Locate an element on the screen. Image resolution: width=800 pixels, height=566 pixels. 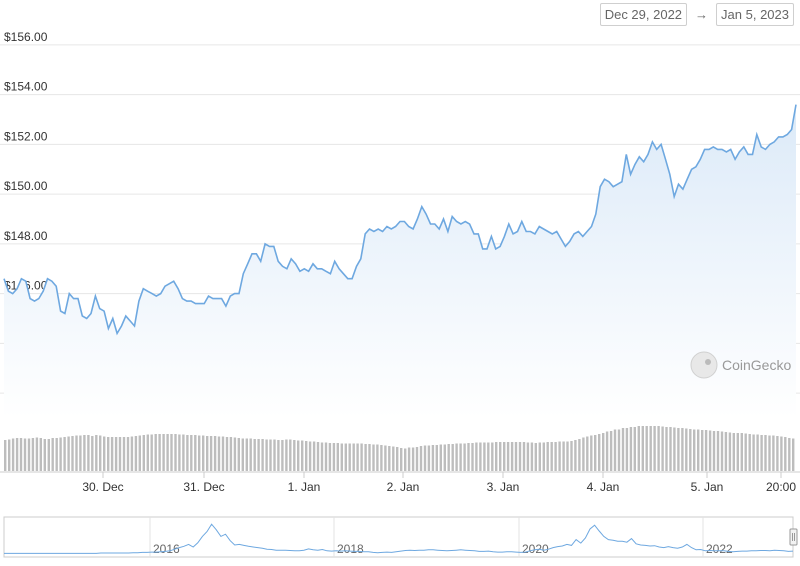
x-tick-label: 5. Jan is located at coordinates (707, 487).